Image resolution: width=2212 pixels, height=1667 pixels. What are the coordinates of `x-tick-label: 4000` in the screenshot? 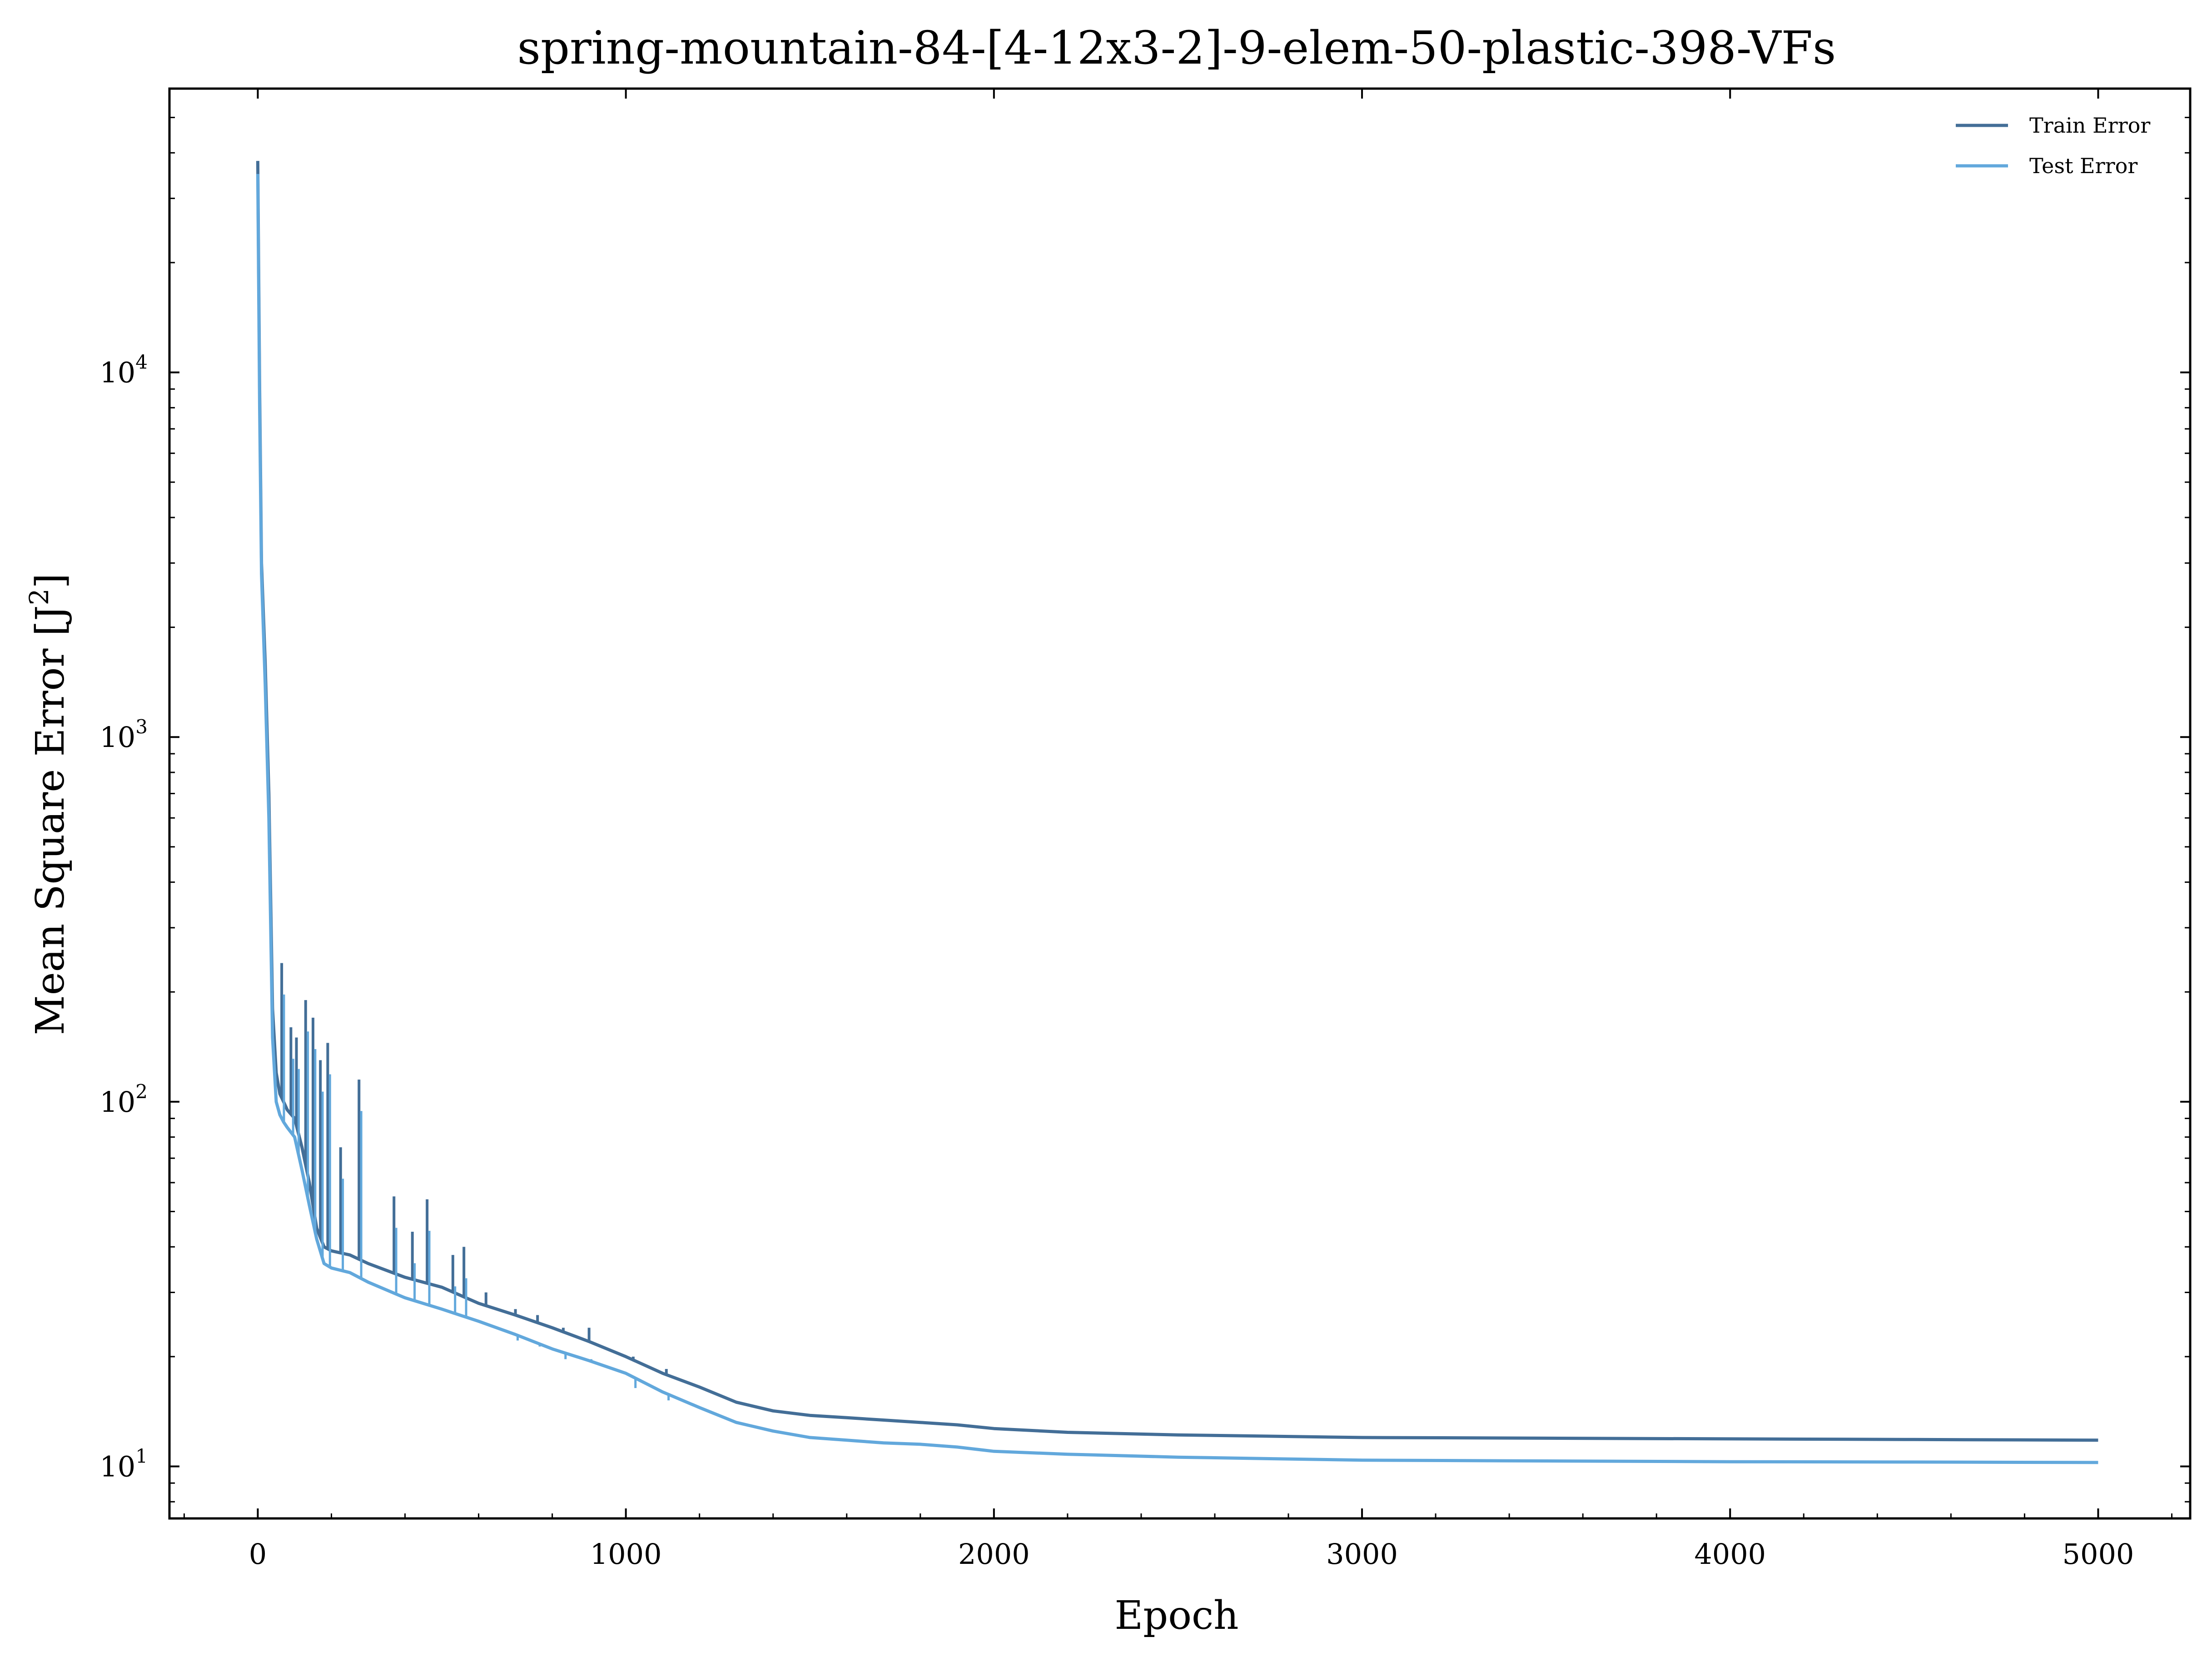 It's located at (1730, 1554).